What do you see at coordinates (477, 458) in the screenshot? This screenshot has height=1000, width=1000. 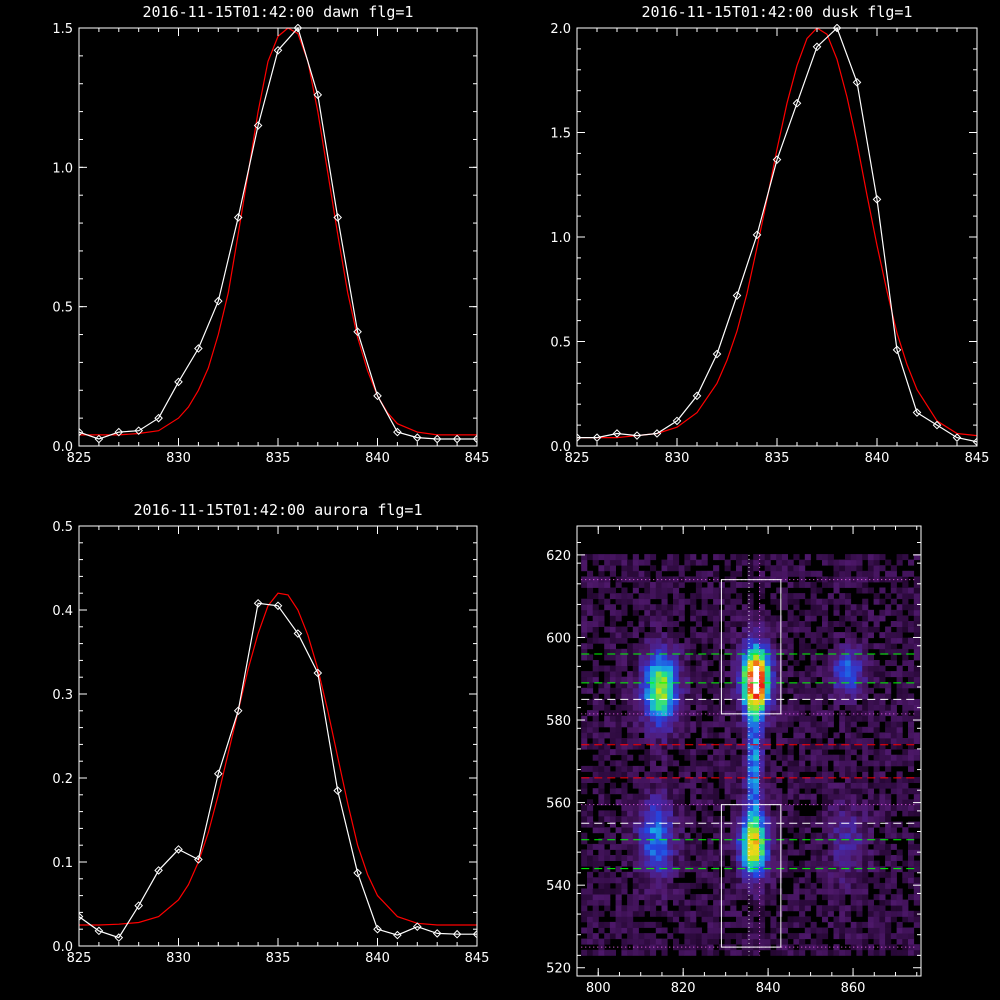 I see `x-tick-label: 845` at bounding box center [477, 458].